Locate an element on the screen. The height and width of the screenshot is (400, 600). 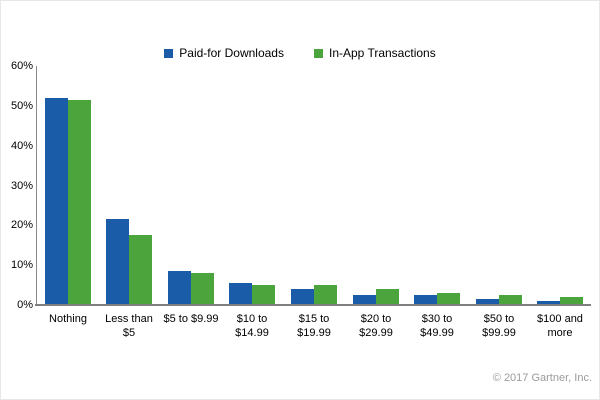
legend-label: Paid-for Downloads is located at coordinates (231, 53).